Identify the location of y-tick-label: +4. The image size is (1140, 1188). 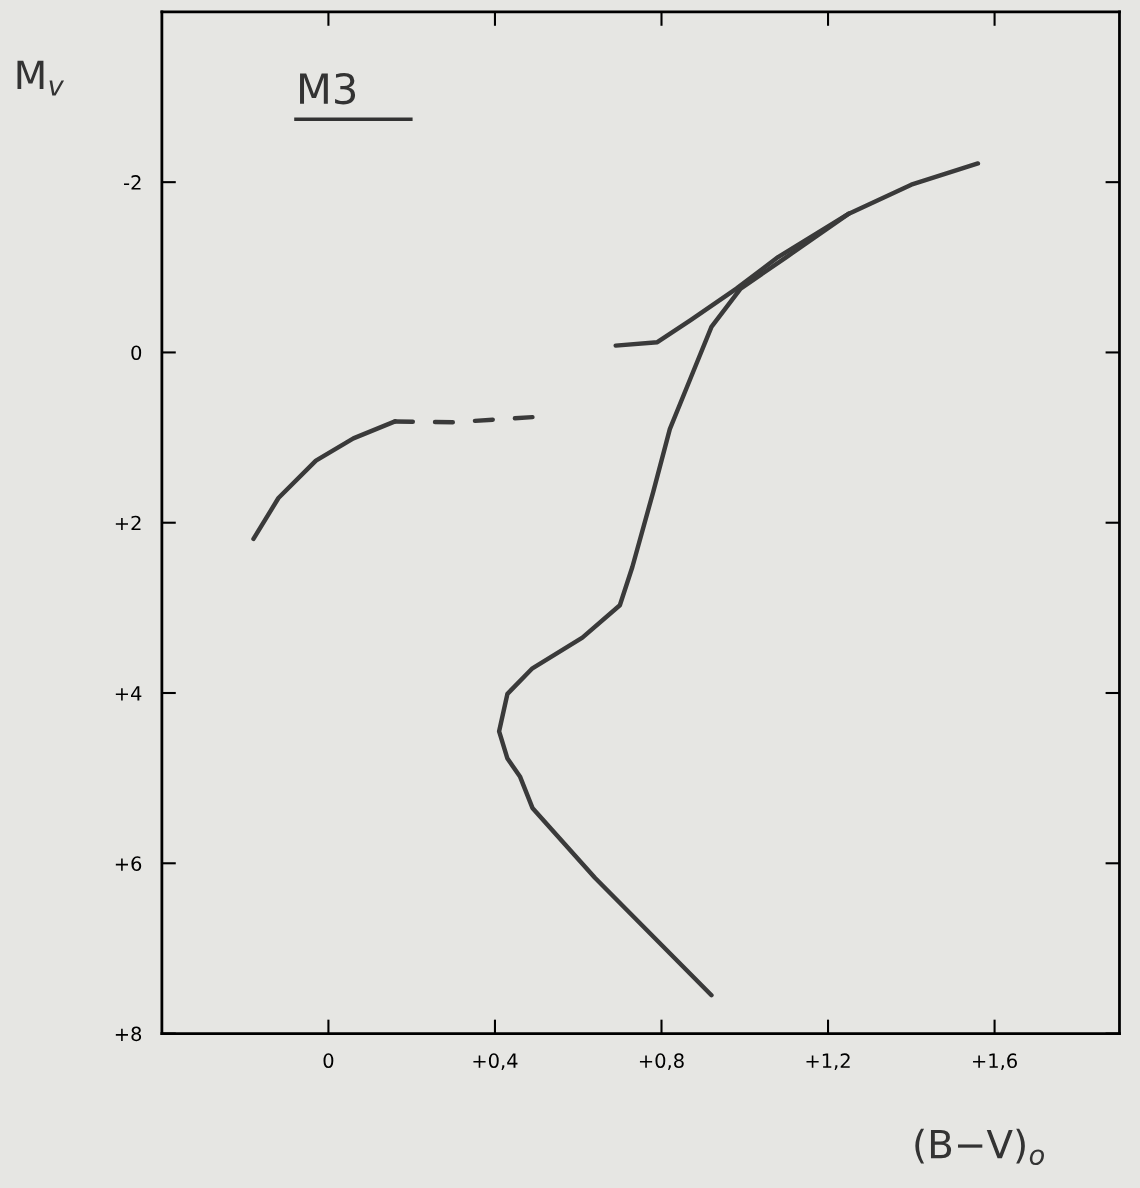
(128, 693).